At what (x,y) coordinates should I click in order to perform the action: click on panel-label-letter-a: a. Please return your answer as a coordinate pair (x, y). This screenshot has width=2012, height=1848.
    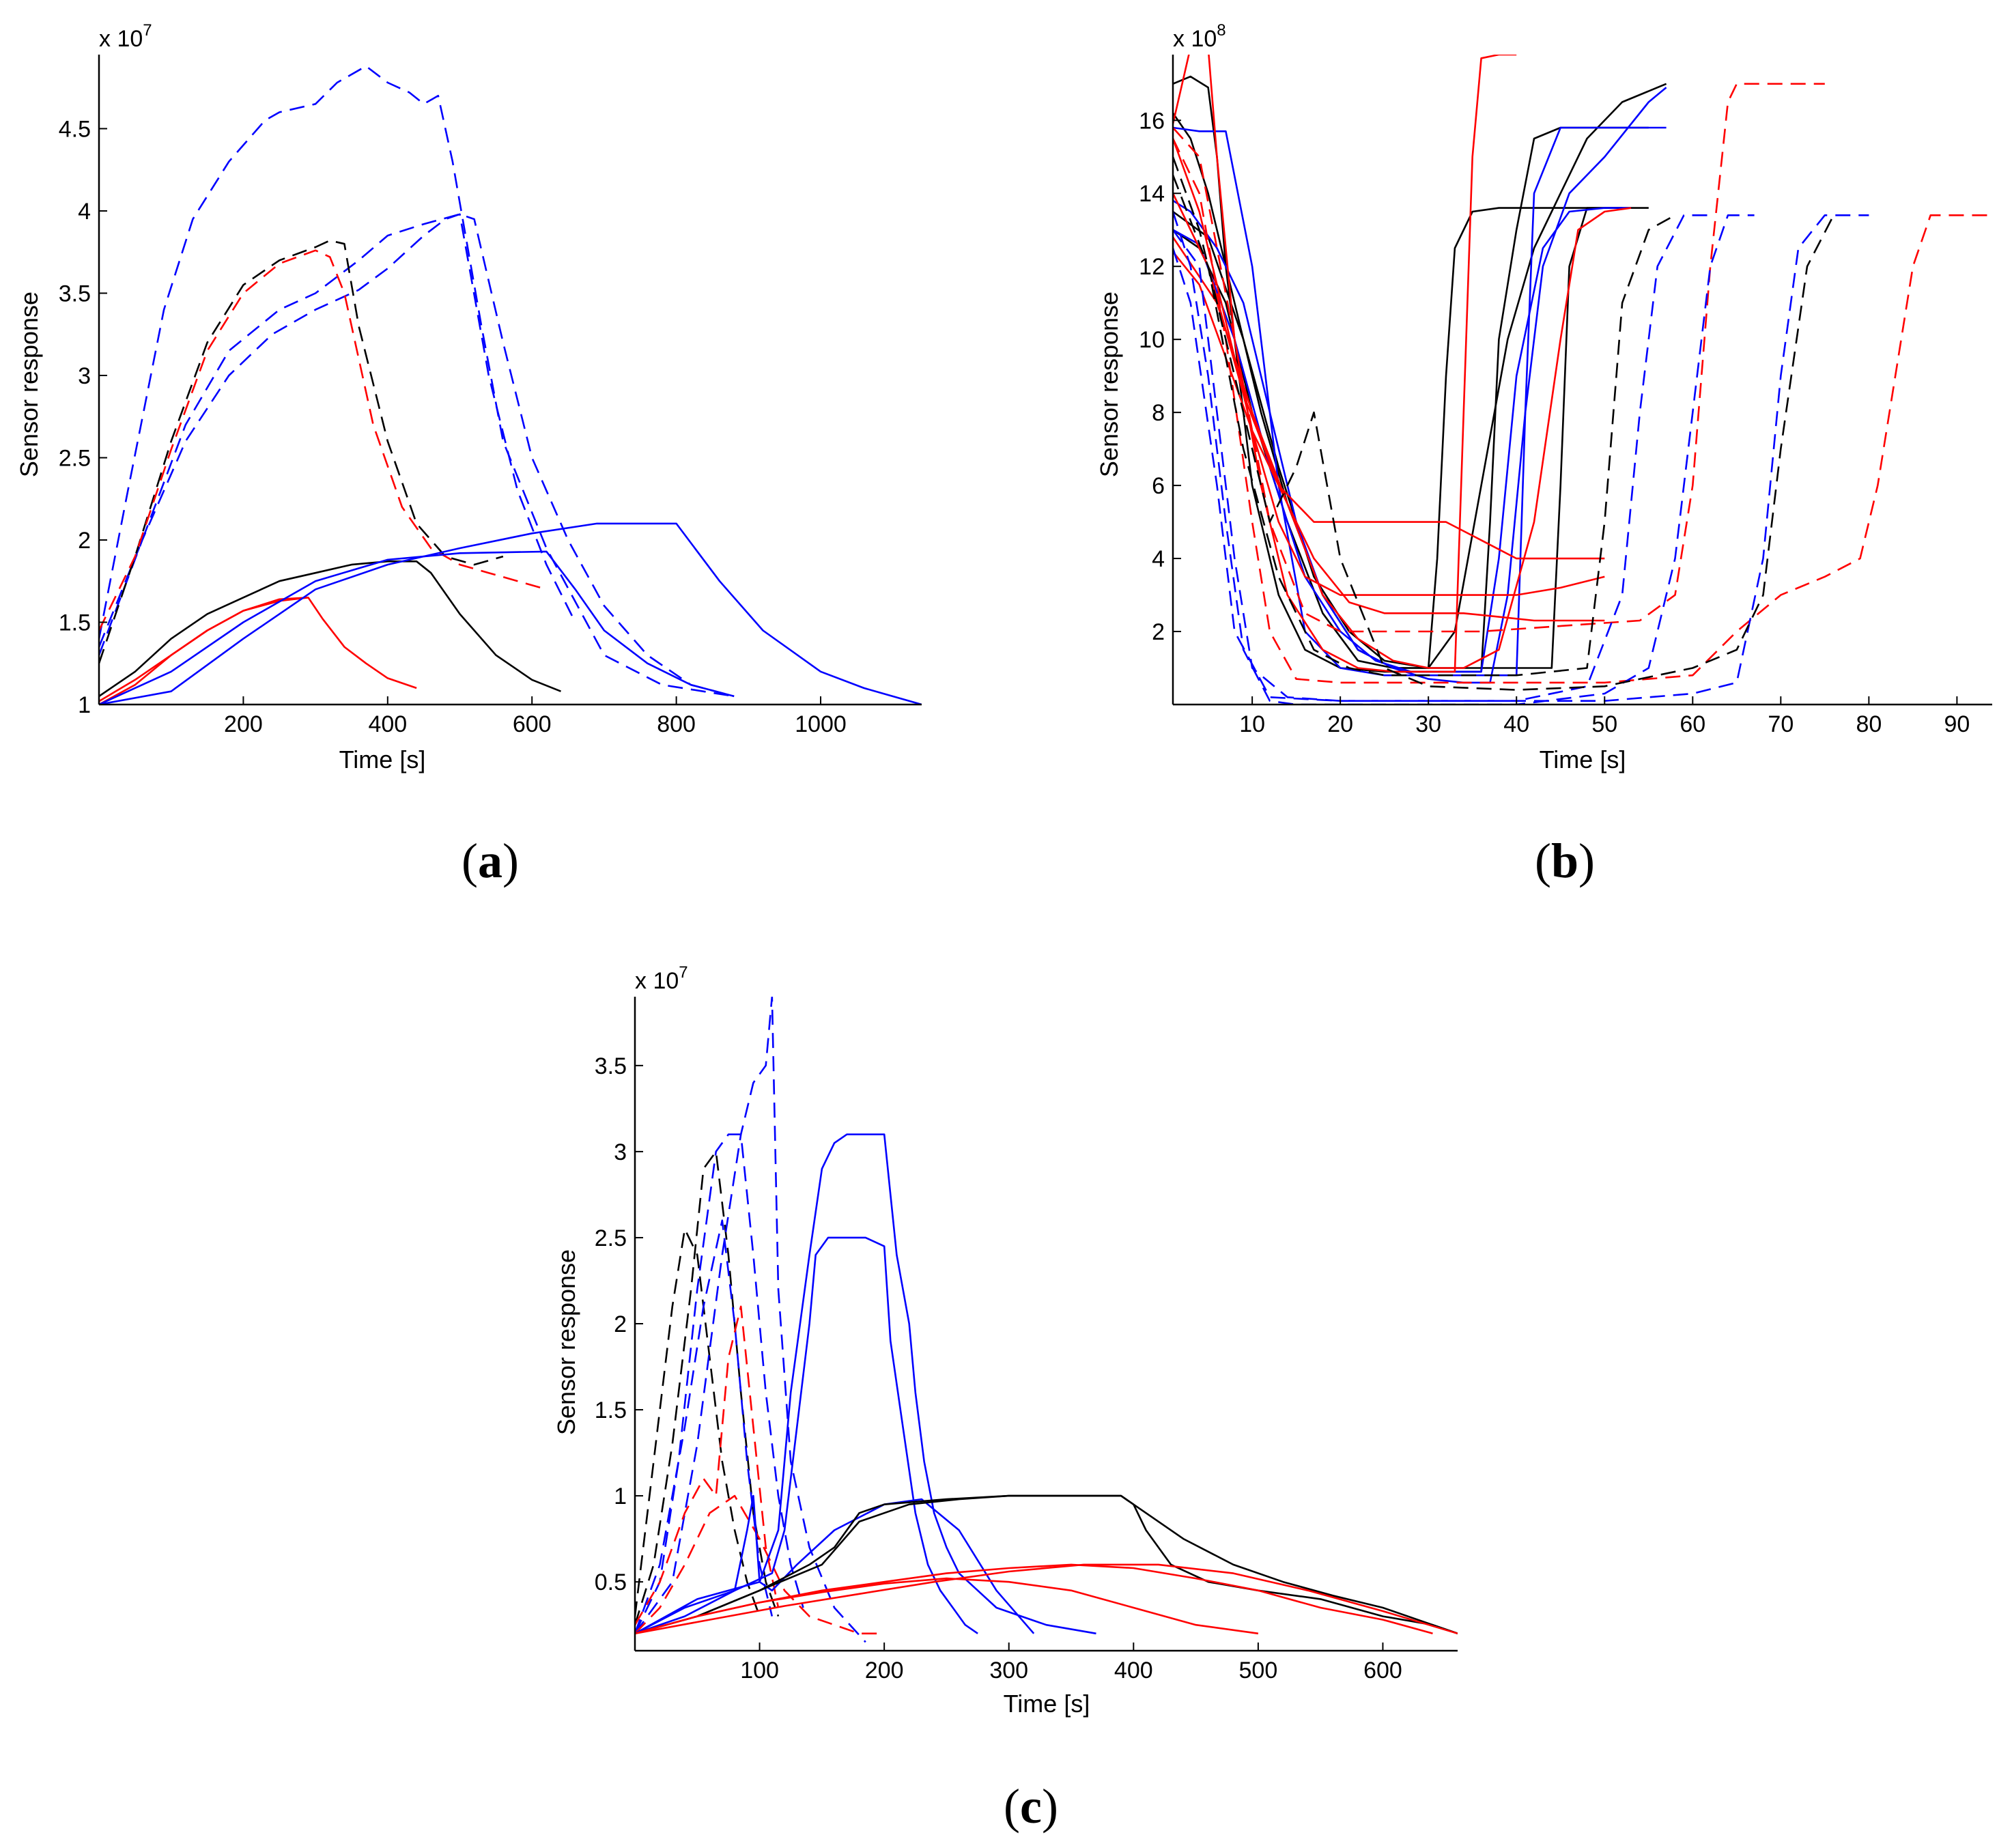
    Looking at the image, I should click on (490, 861).